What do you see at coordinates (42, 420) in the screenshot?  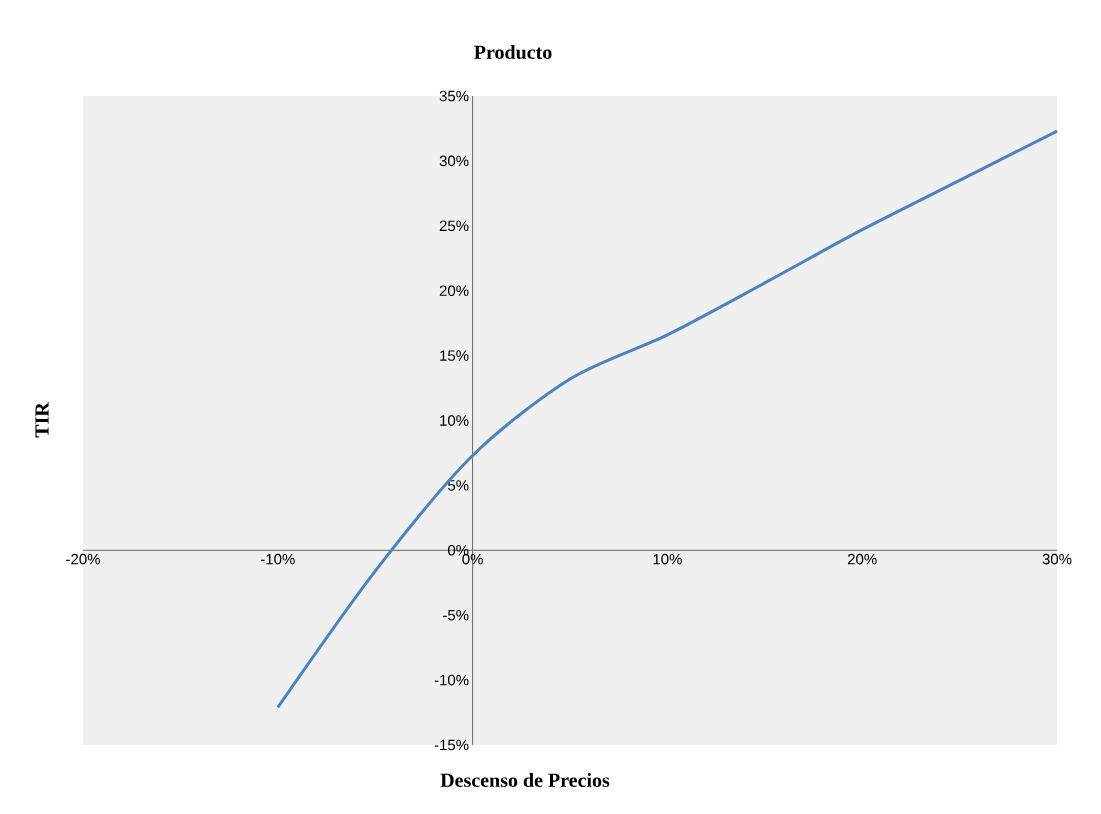 I see `y-axis-title: TIR` at bounding box center [42, 420].